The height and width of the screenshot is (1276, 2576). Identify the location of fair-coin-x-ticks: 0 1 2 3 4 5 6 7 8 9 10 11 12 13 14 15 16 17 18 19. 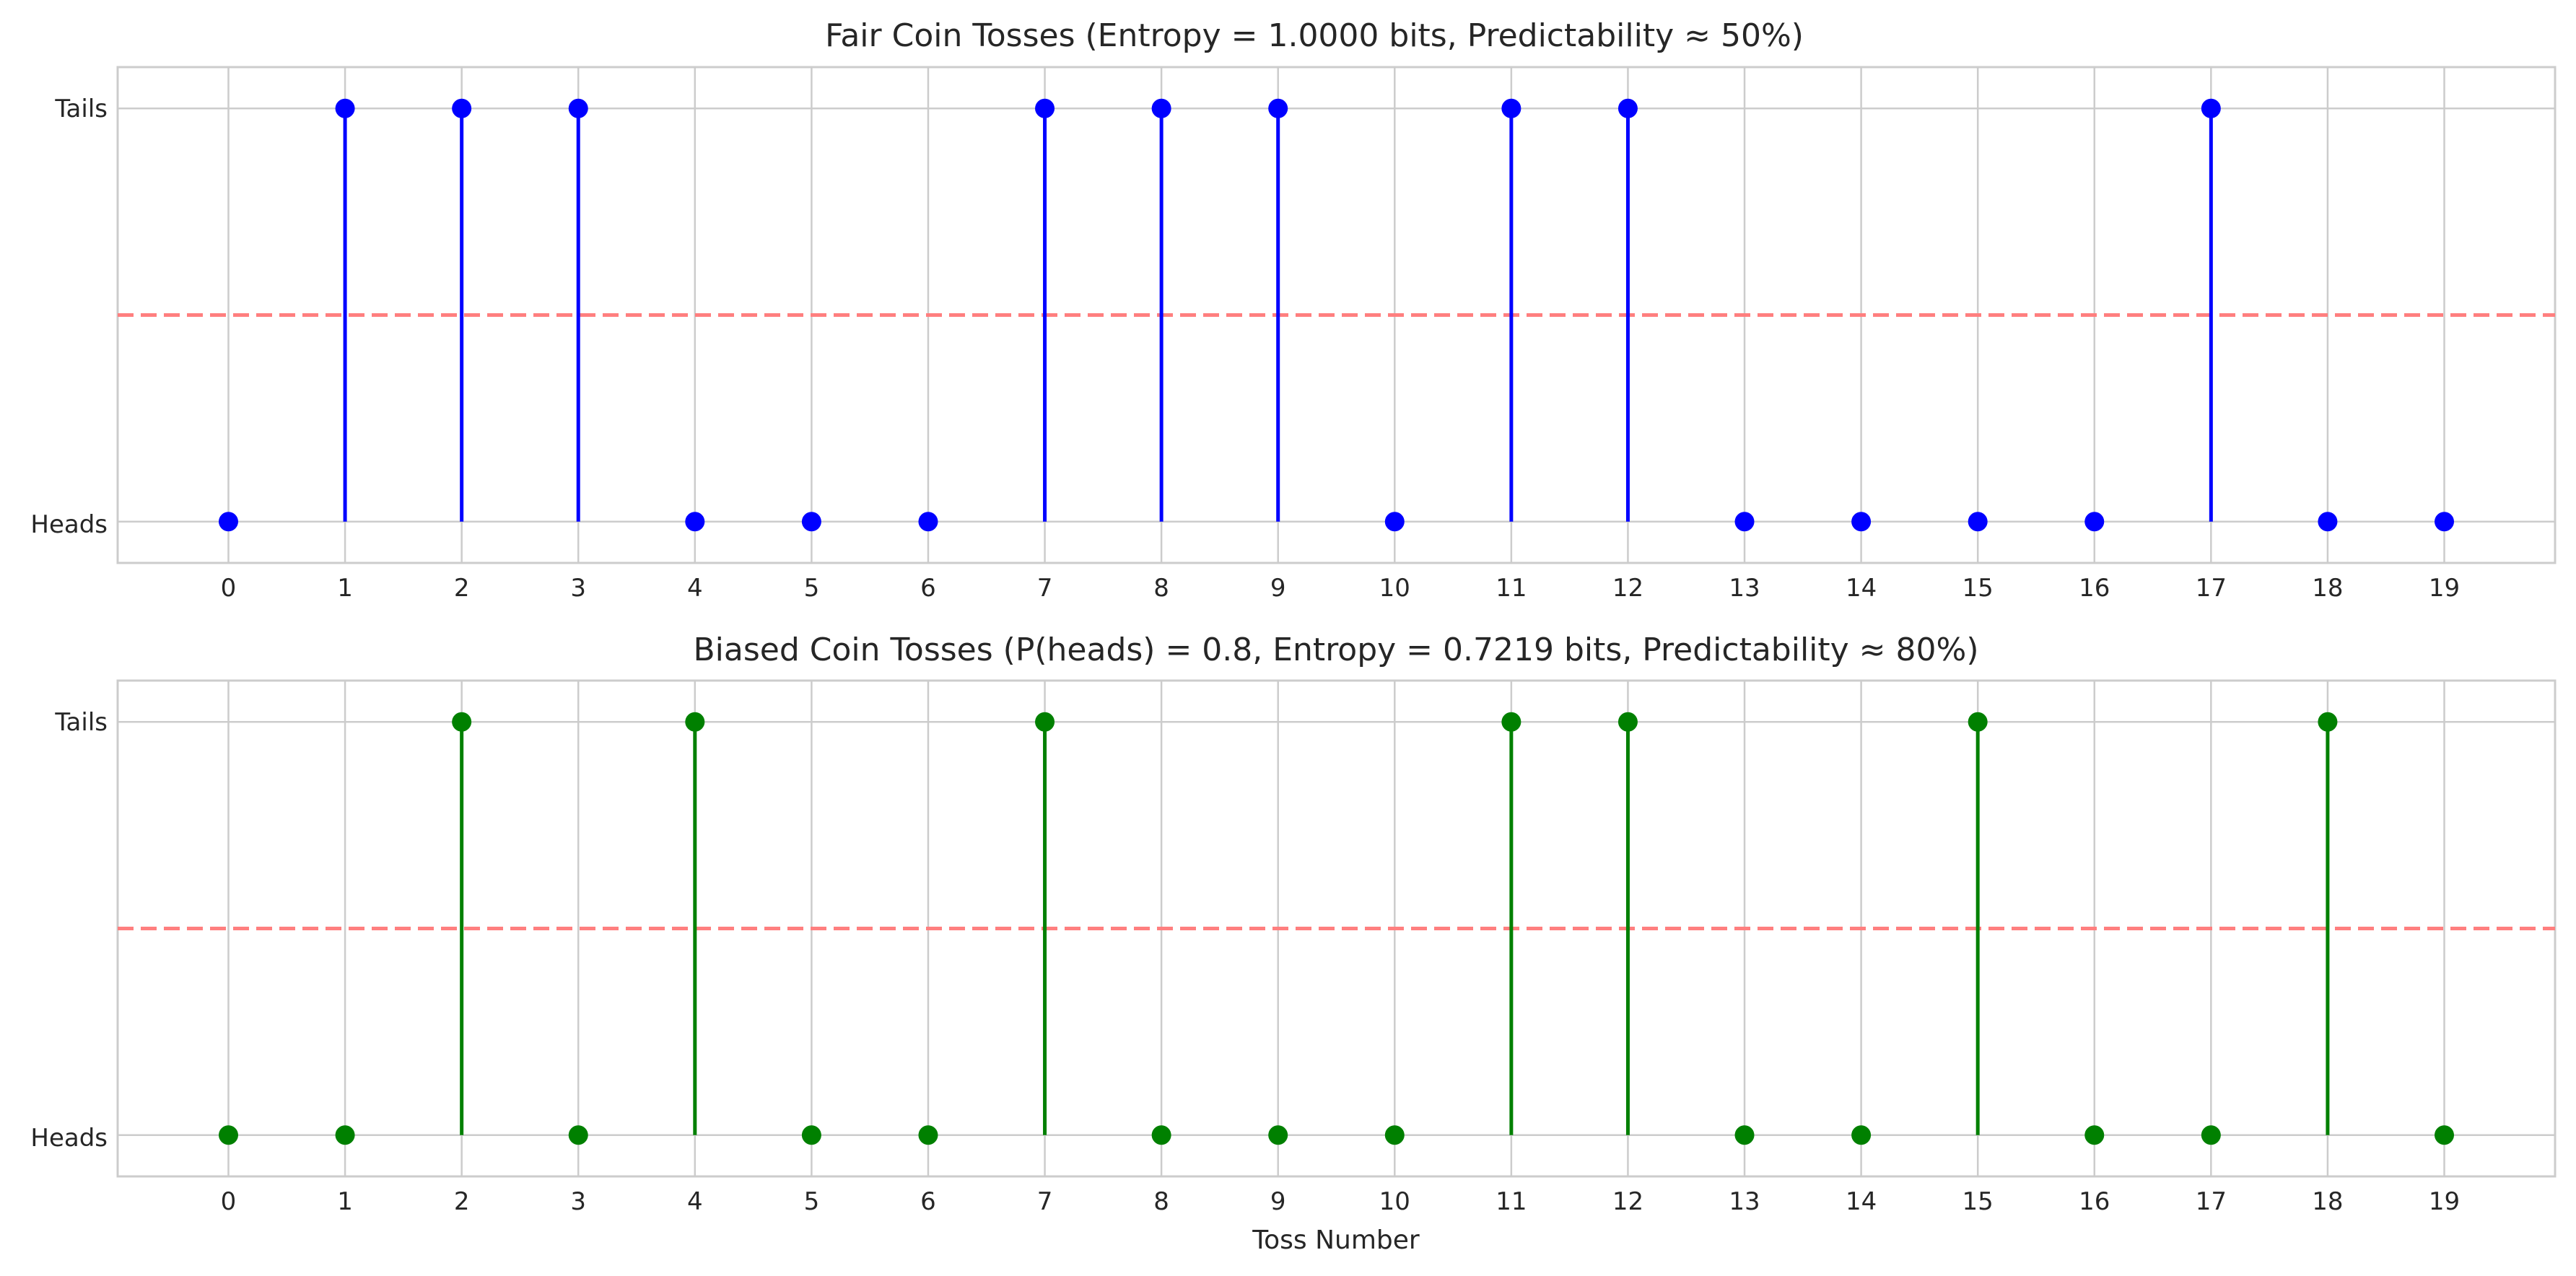
(1340, 588).